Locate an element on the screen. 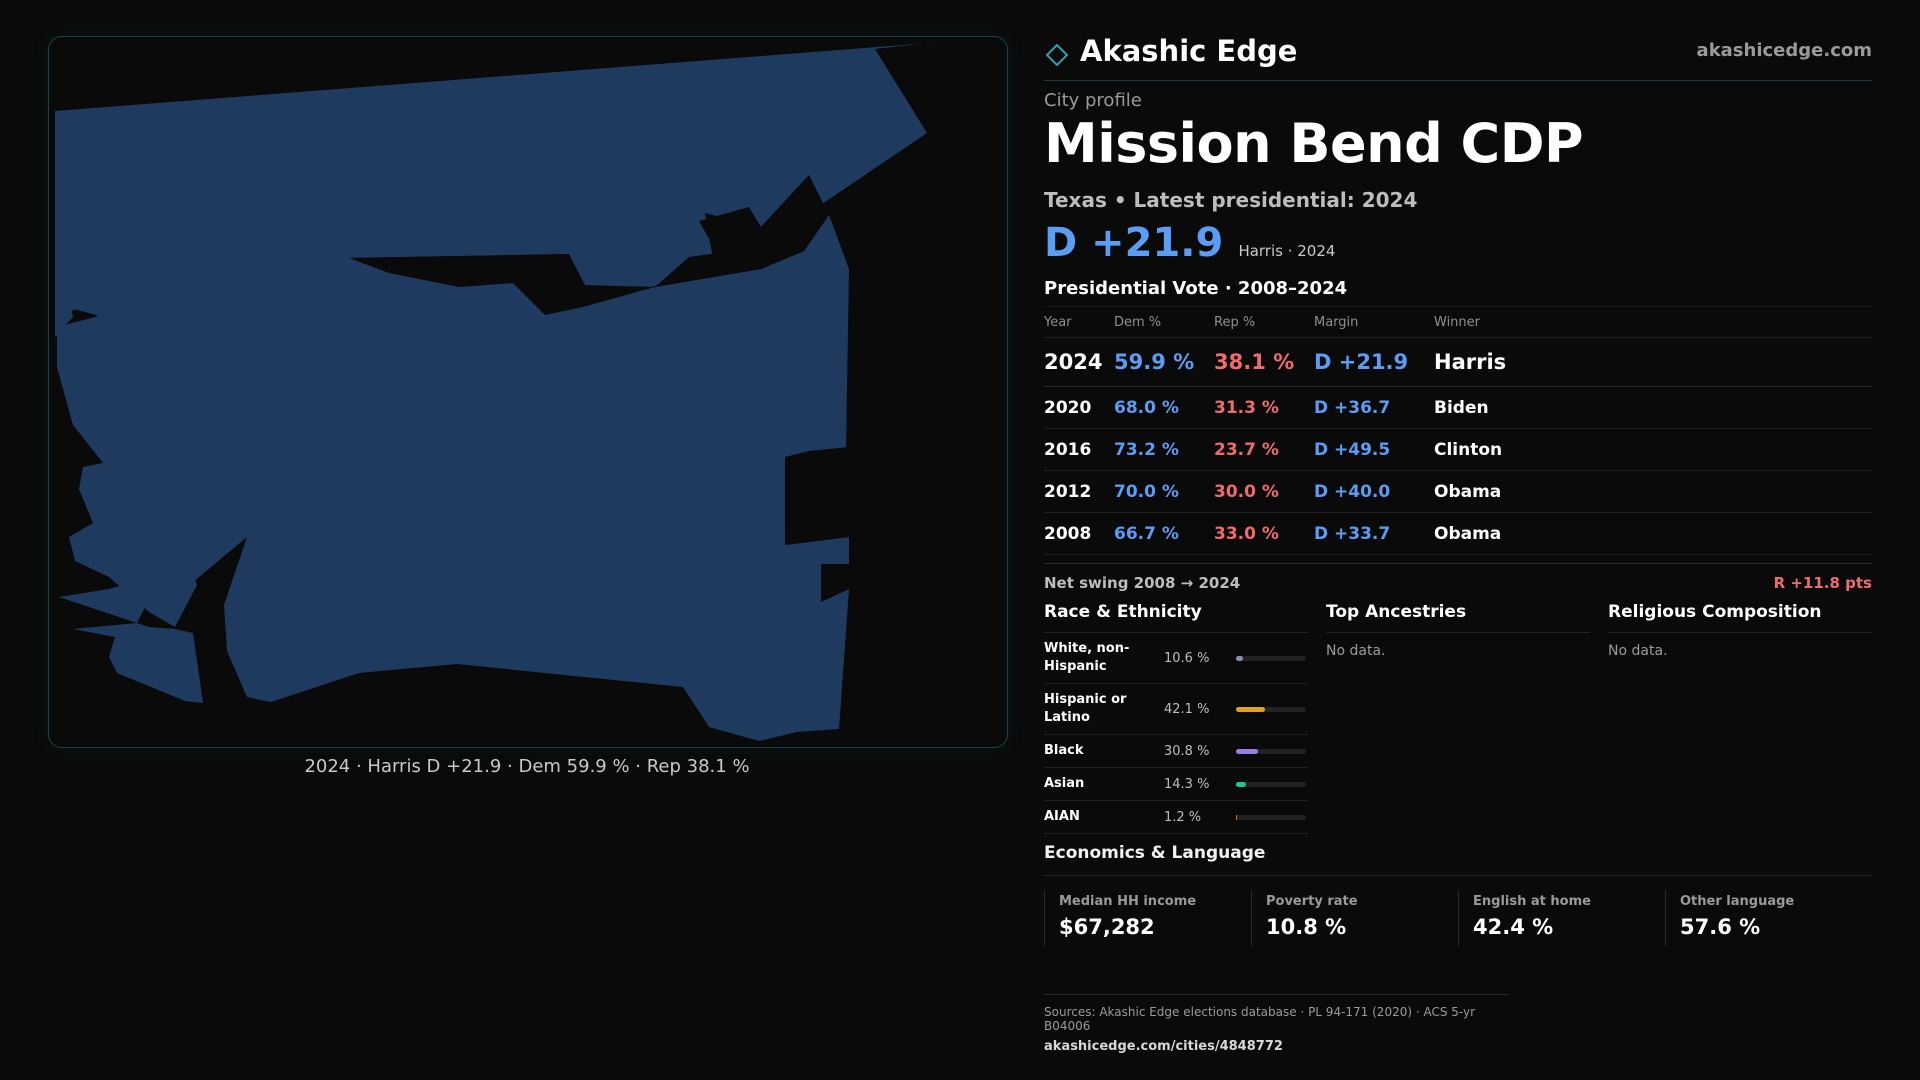  race-label: Black is located at coordinates (1064, 750).